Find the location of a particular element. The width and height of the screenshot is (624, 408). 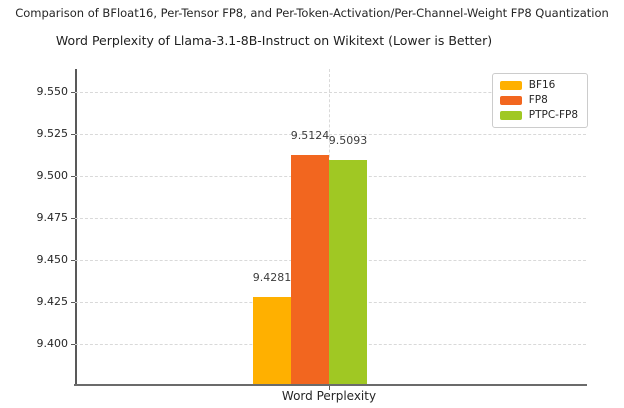

y-tick-label: 9.475 is located at coordinates (52, 217).